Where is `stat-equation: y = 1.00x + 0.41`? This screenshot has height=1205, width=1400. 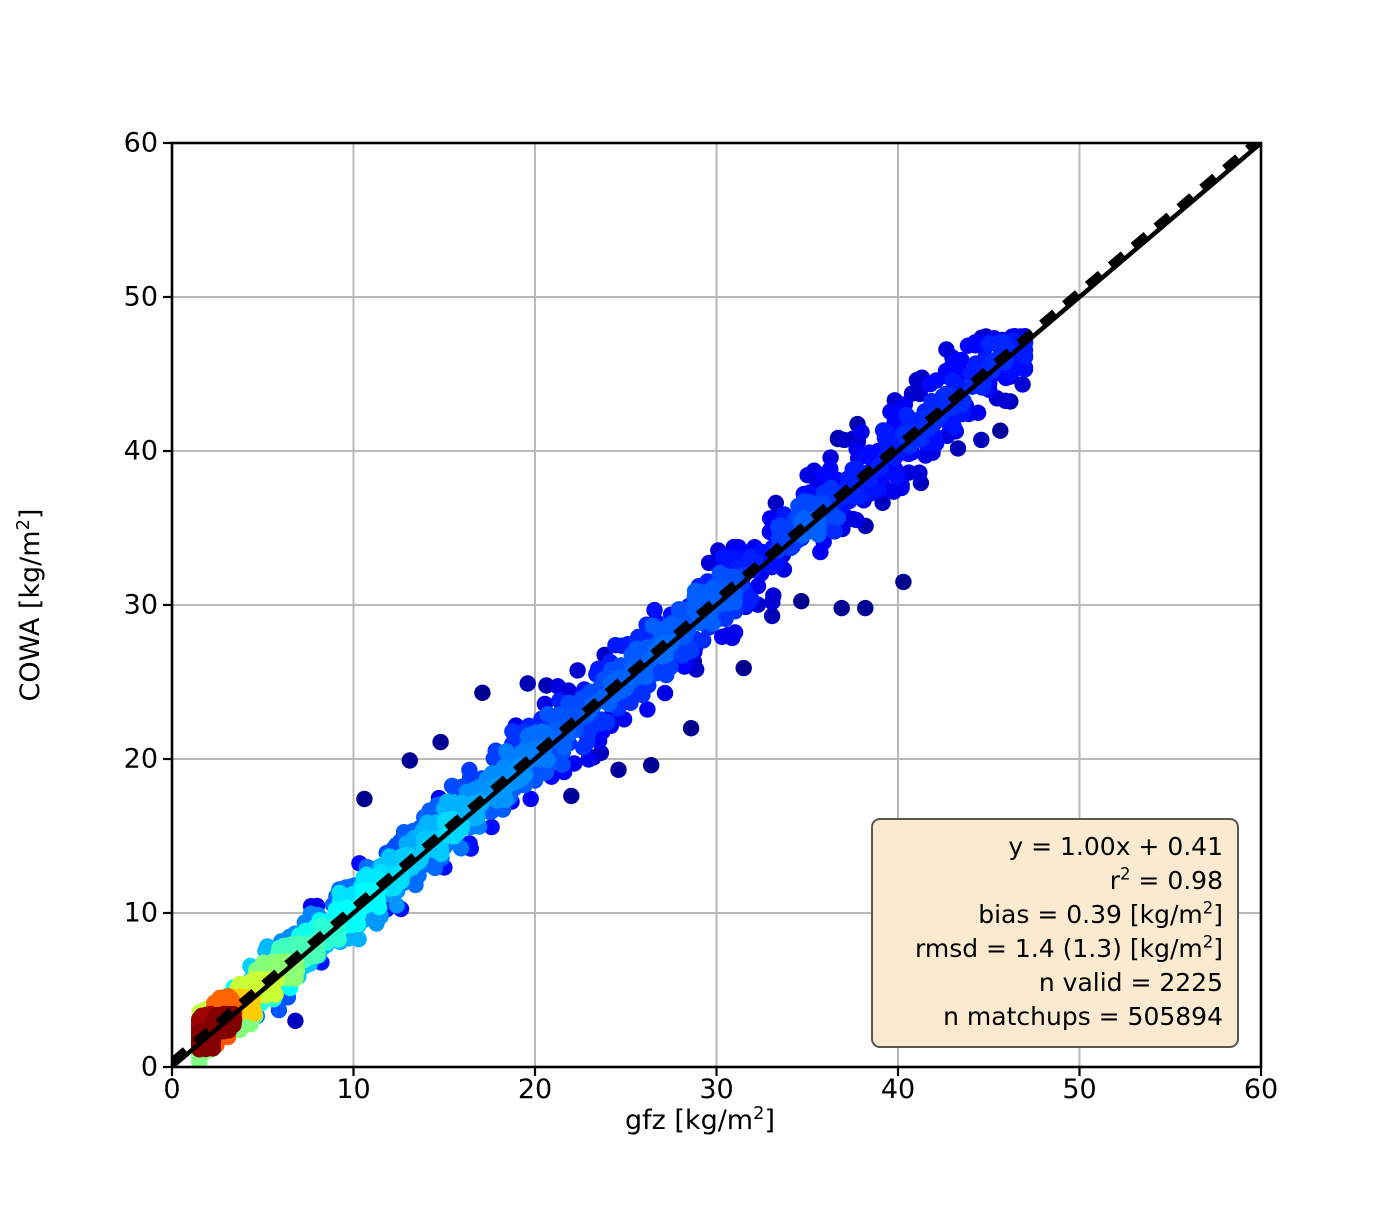
stat-equation: y = 1.00x + 0.41 is located at coordinates (1115, 846).